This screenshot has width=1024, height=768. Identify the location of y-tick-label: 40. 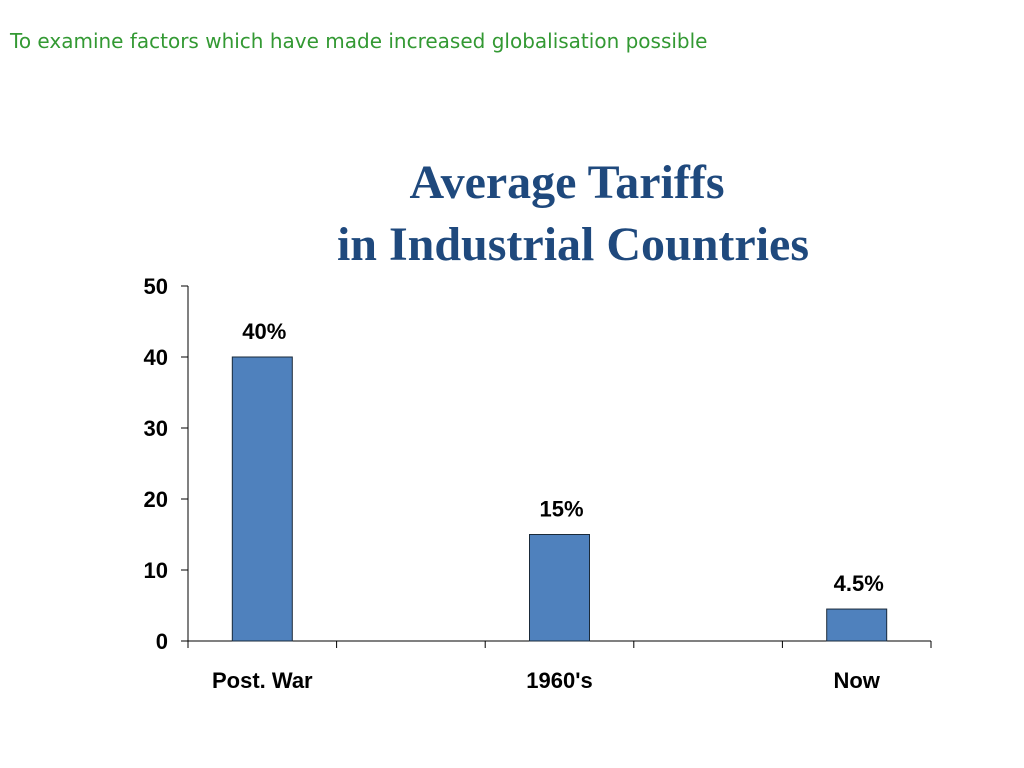
(156, 357).